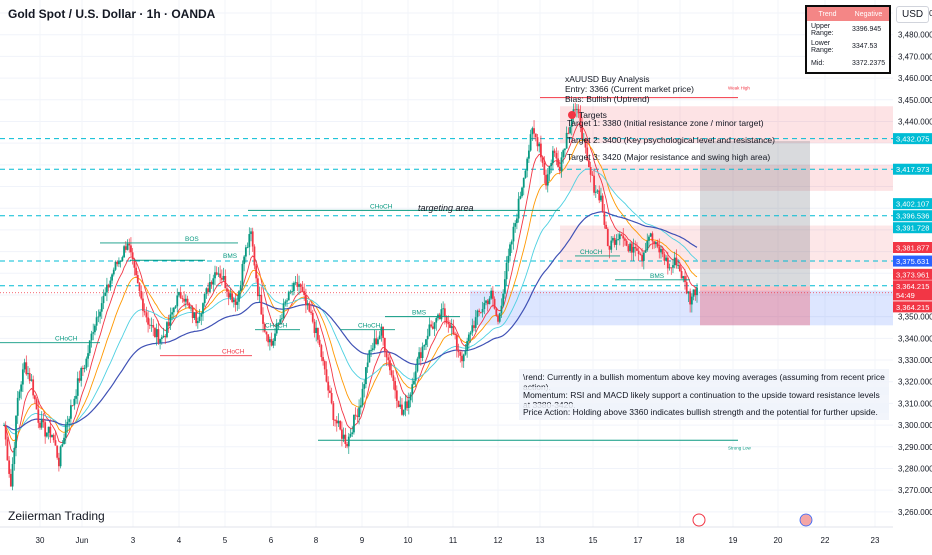  Describe the element at coordinates (912, 228) in the screenshot. I see `price-tag` at that location.